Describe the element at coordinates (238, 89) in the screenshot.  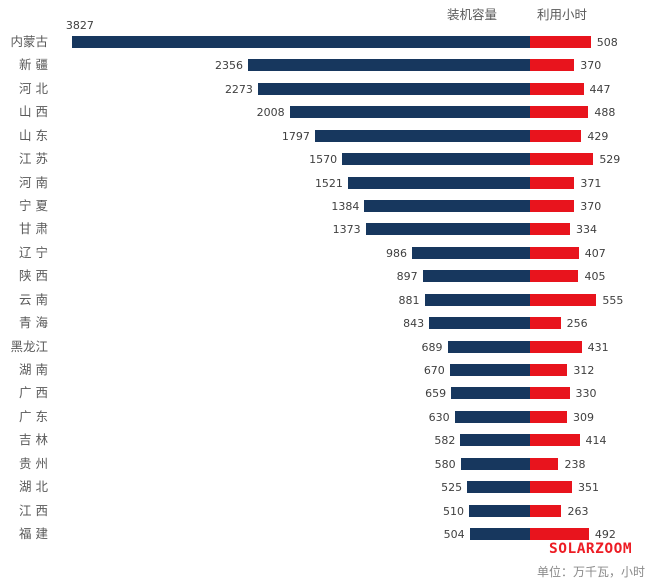
I see `capacity-value: 2273` at that location.